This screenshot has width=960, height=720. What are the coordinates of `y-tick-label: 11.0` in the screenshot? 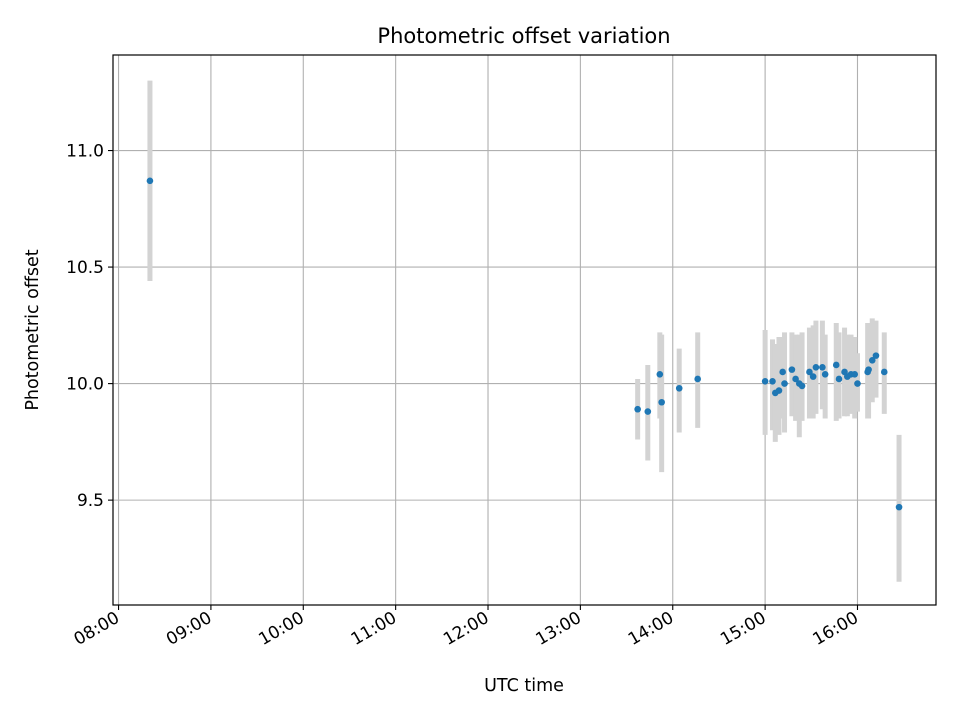 It's located at (85, 152).